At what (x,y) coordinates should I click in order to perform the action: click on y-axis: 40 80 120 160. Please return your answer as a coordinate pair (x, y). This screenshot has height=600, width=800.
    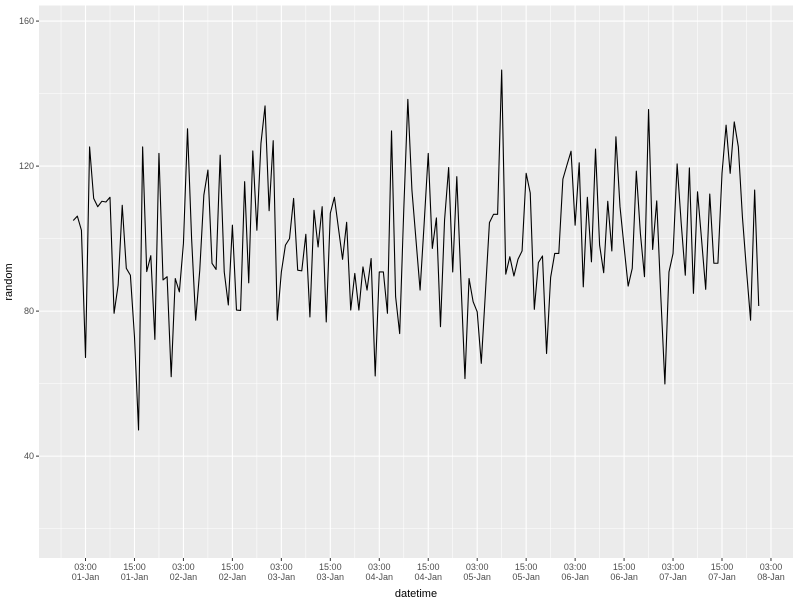
    Looking at the image, I should click on (29, 238).